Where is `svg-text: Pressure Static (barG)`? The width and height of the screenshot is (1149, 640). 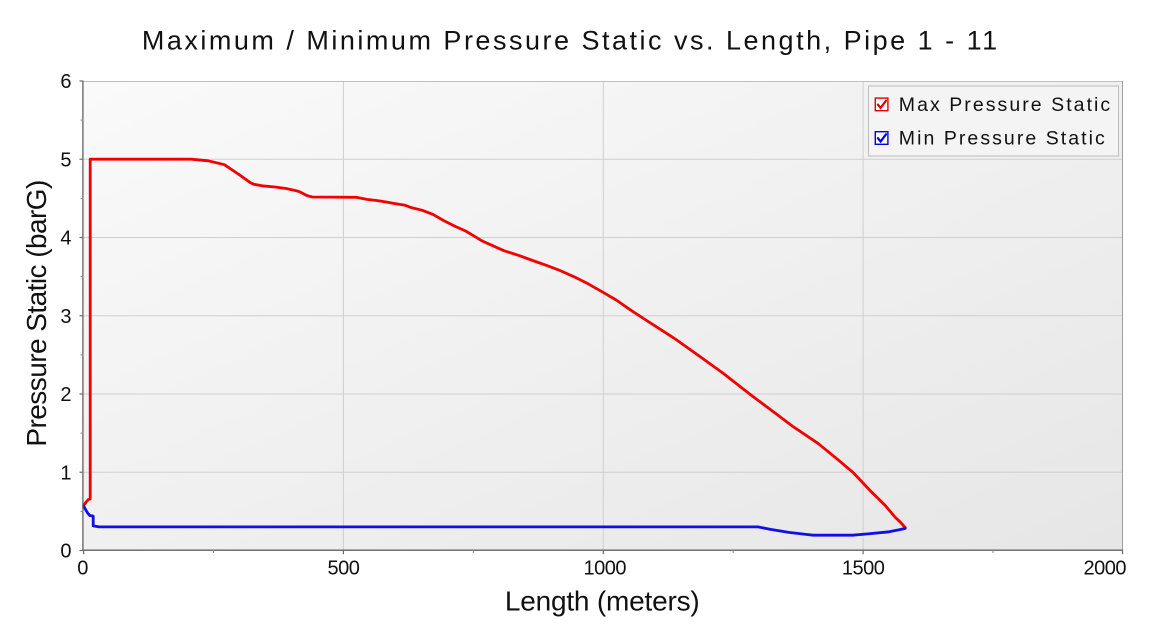
svg-text: Pressure Static (barG) is located at coordinates (36, 313).